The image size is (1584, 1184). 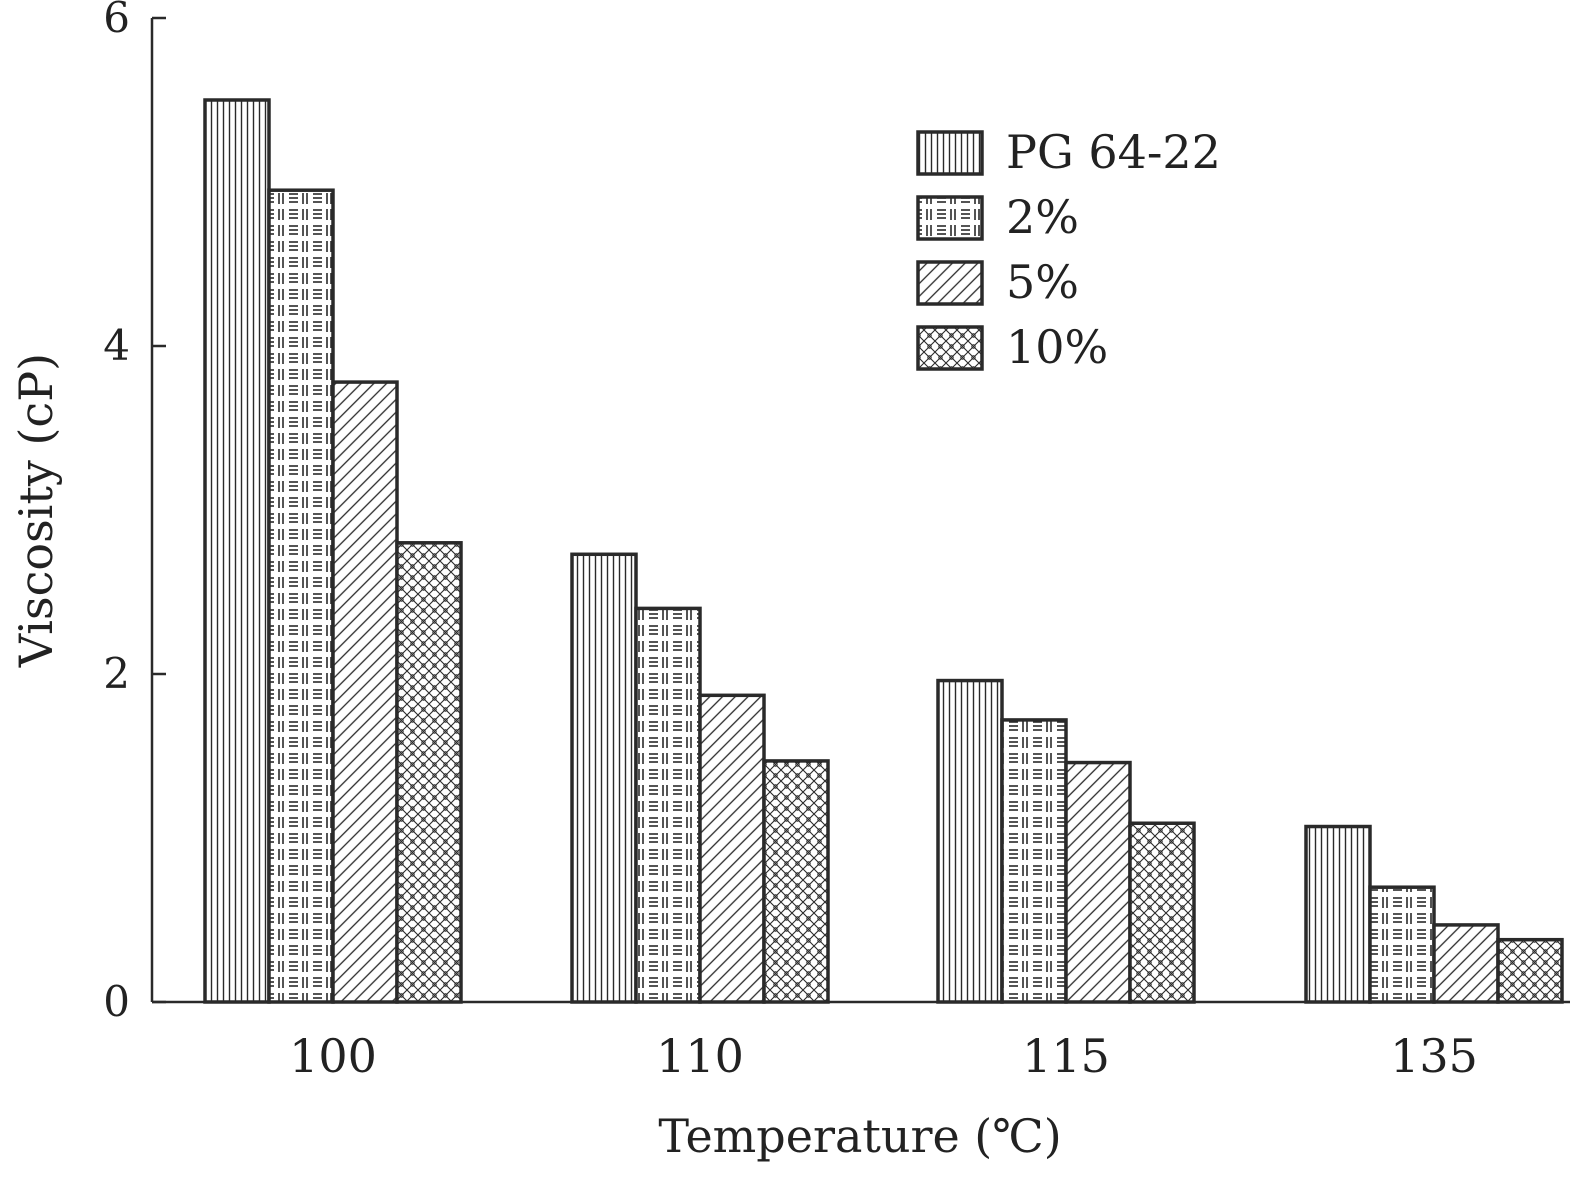 What do you see at coordinates (1066, 1056) in the screenshot?
I see `x-tick-label: 115` at bounding box center [1066, 1056].